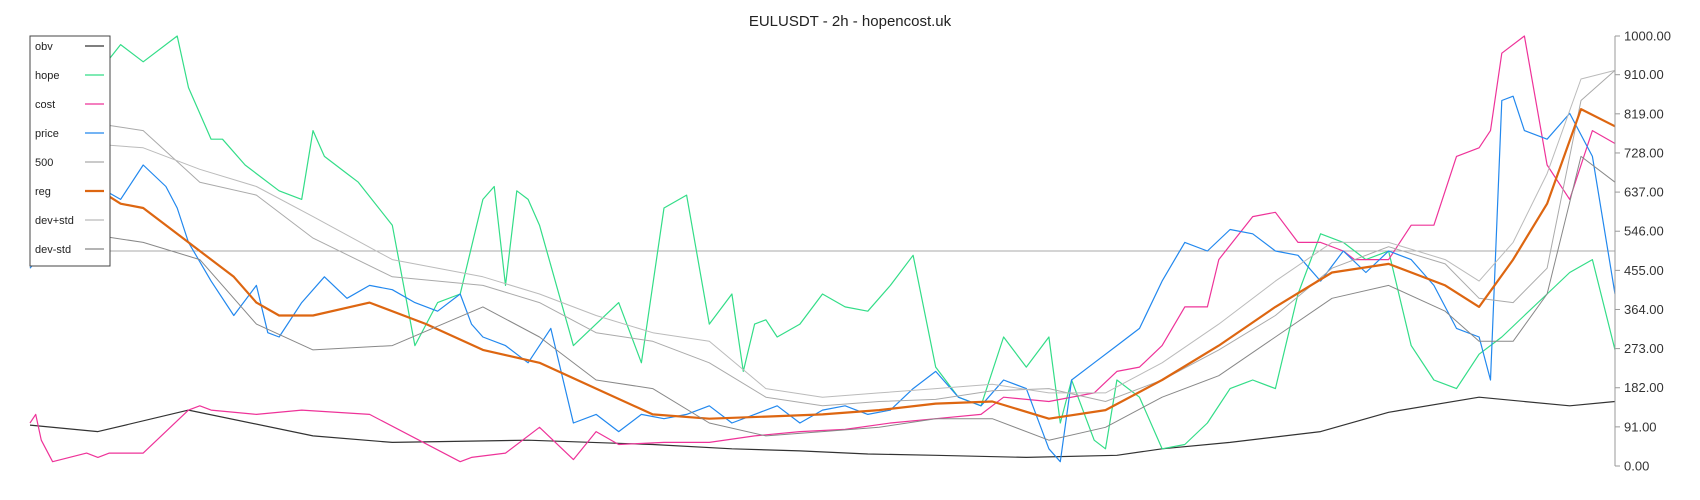  Describe the element at coordinates (1644, 113) in the screenshot. I see `y-tick-label: 819.00` at that location.